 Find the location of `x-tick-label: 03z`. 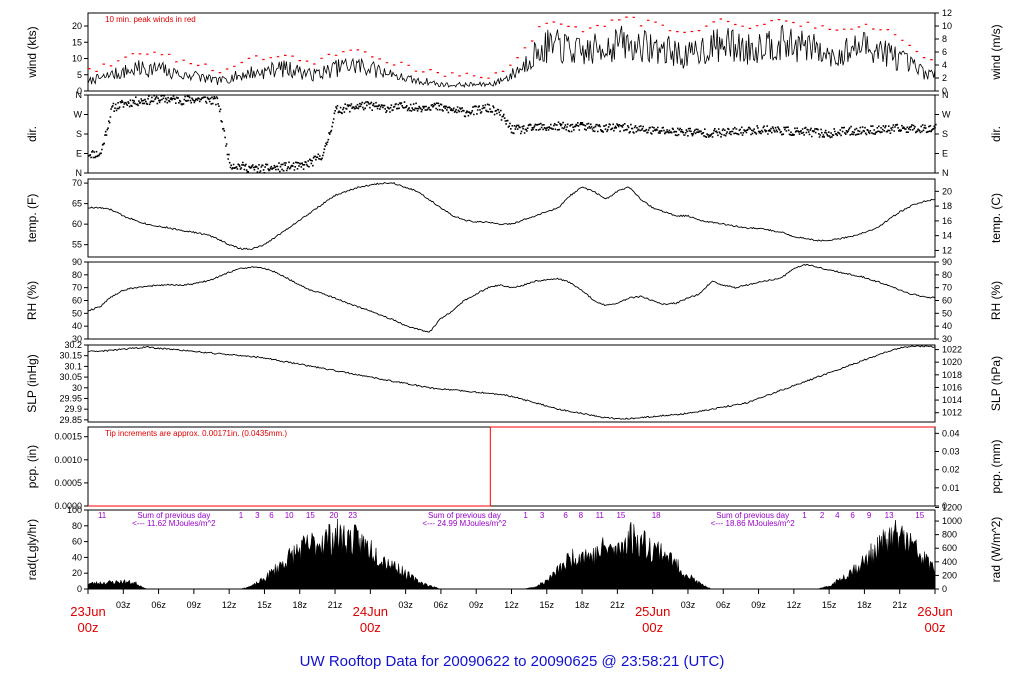

x-tick-label: 03z is located at coordinates (123, 605).